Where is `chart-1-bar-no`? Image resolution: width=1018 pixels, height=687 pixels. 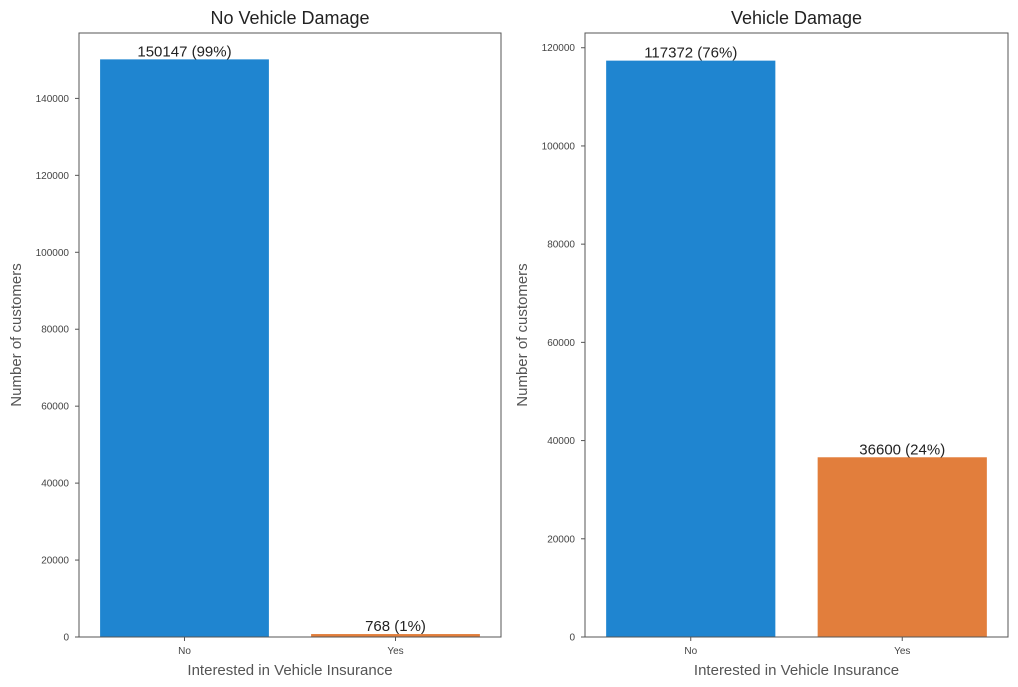
chart-1-bar-no is located at coordinates (184, 348).